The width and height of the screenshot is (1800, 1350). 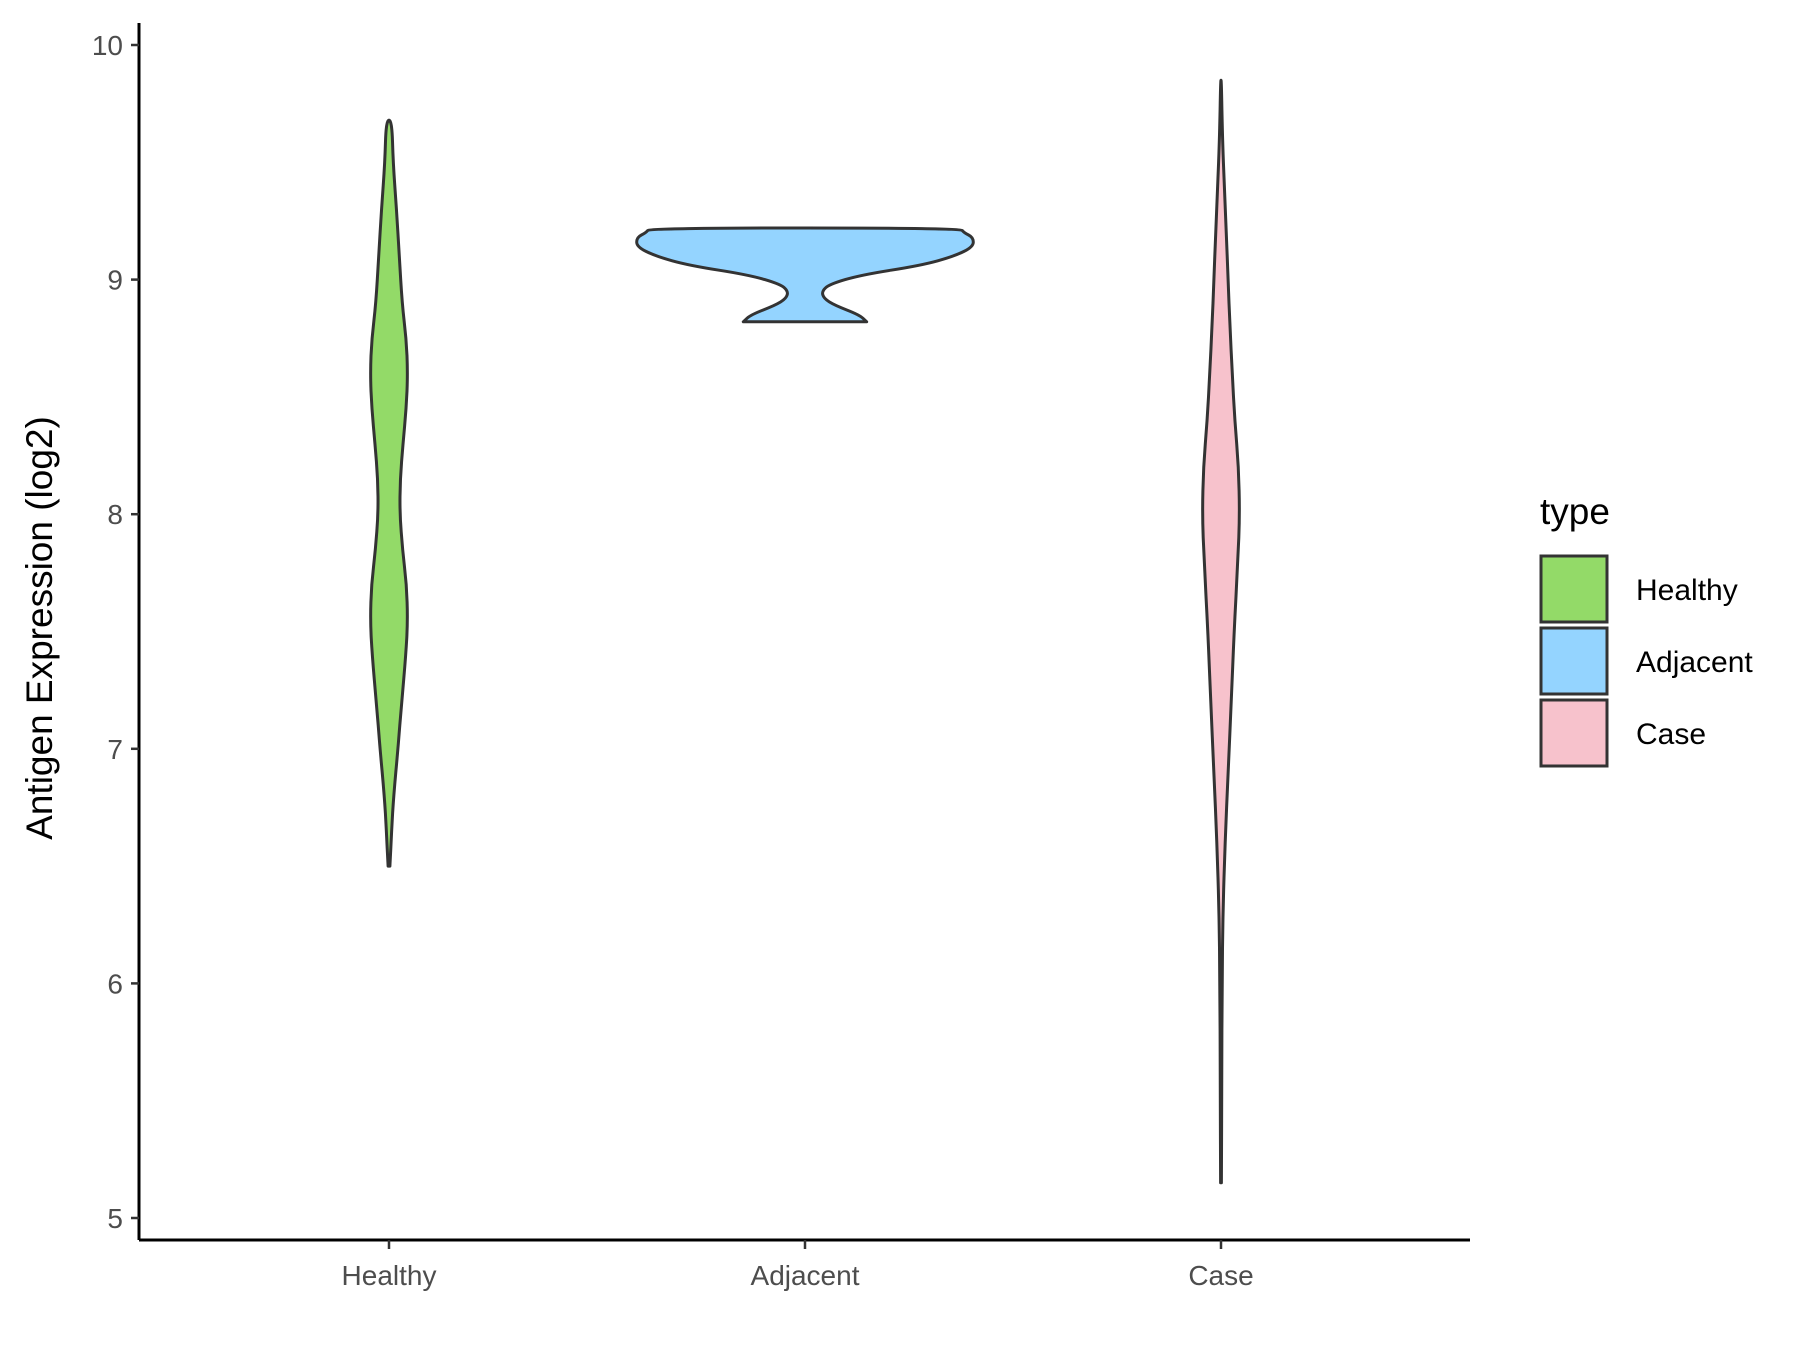 I want to click on x-ticks: Healthy Adjacent Case, so click(x=798, y=1265).